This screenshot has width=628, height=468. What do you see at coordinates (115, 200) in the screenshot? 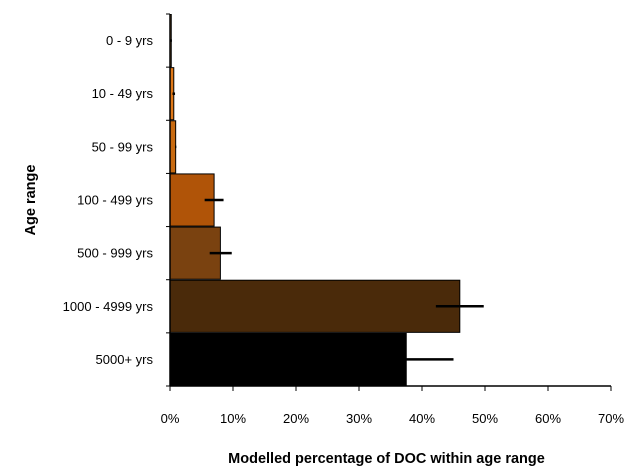
I see `y-tick-label: 100 - 499 yrs` at bounding box center [115, 200].